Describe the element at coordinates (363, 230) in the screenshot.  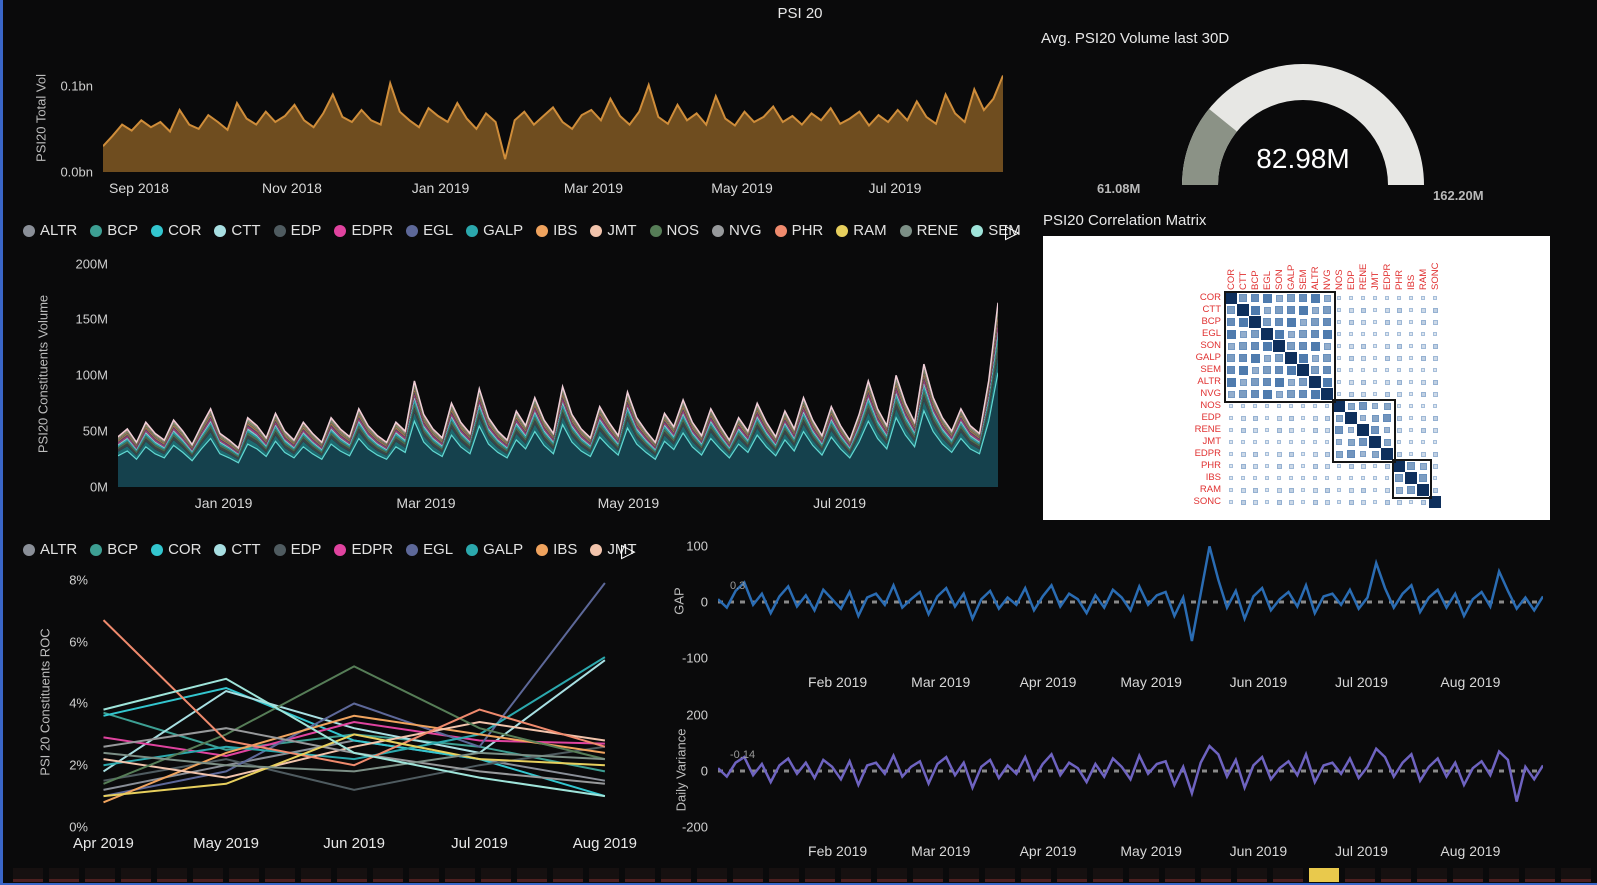
I see `legend-item-EDPR: EDPR` at that location.